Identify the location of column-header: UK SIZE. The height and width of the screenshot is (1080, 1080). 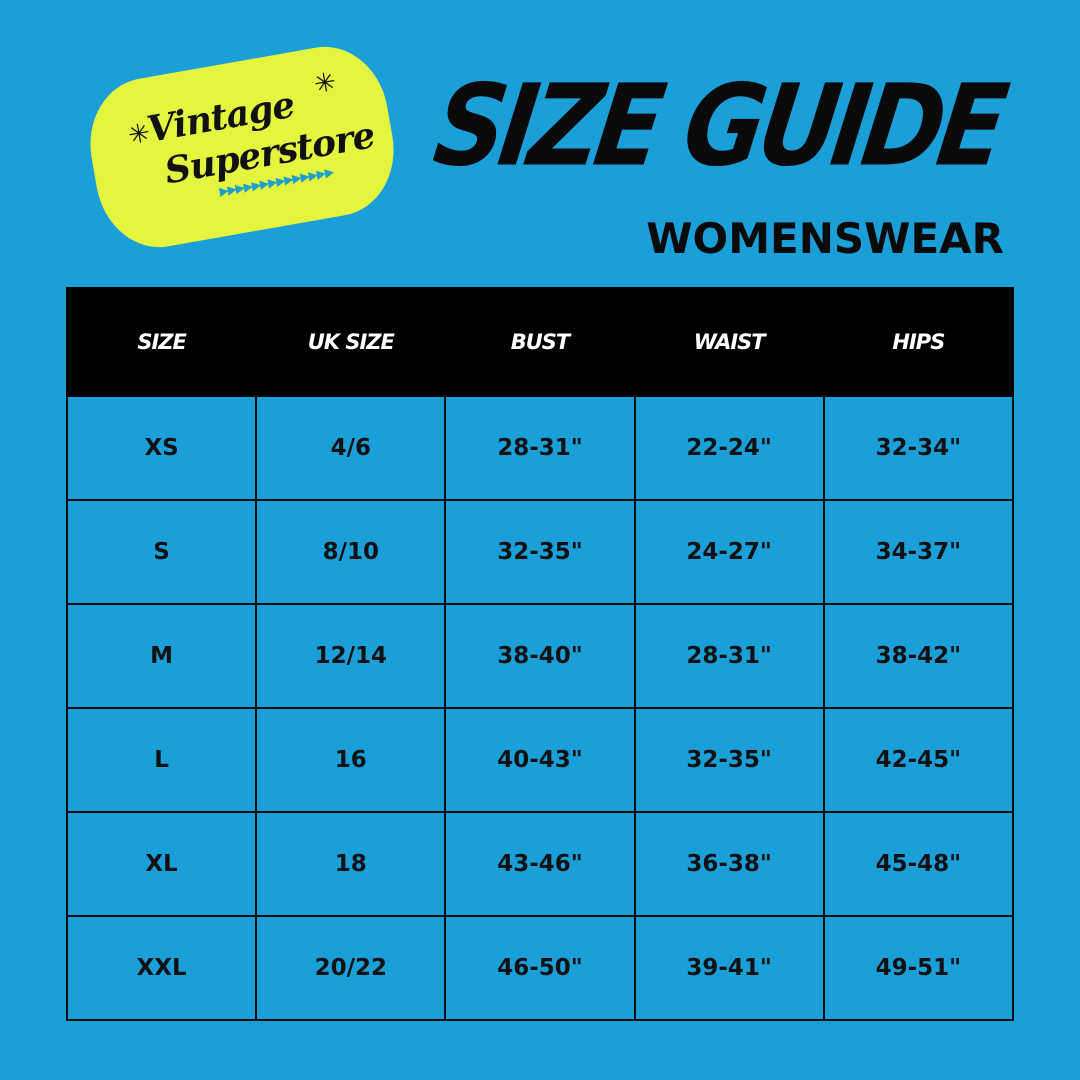
(351, 342).